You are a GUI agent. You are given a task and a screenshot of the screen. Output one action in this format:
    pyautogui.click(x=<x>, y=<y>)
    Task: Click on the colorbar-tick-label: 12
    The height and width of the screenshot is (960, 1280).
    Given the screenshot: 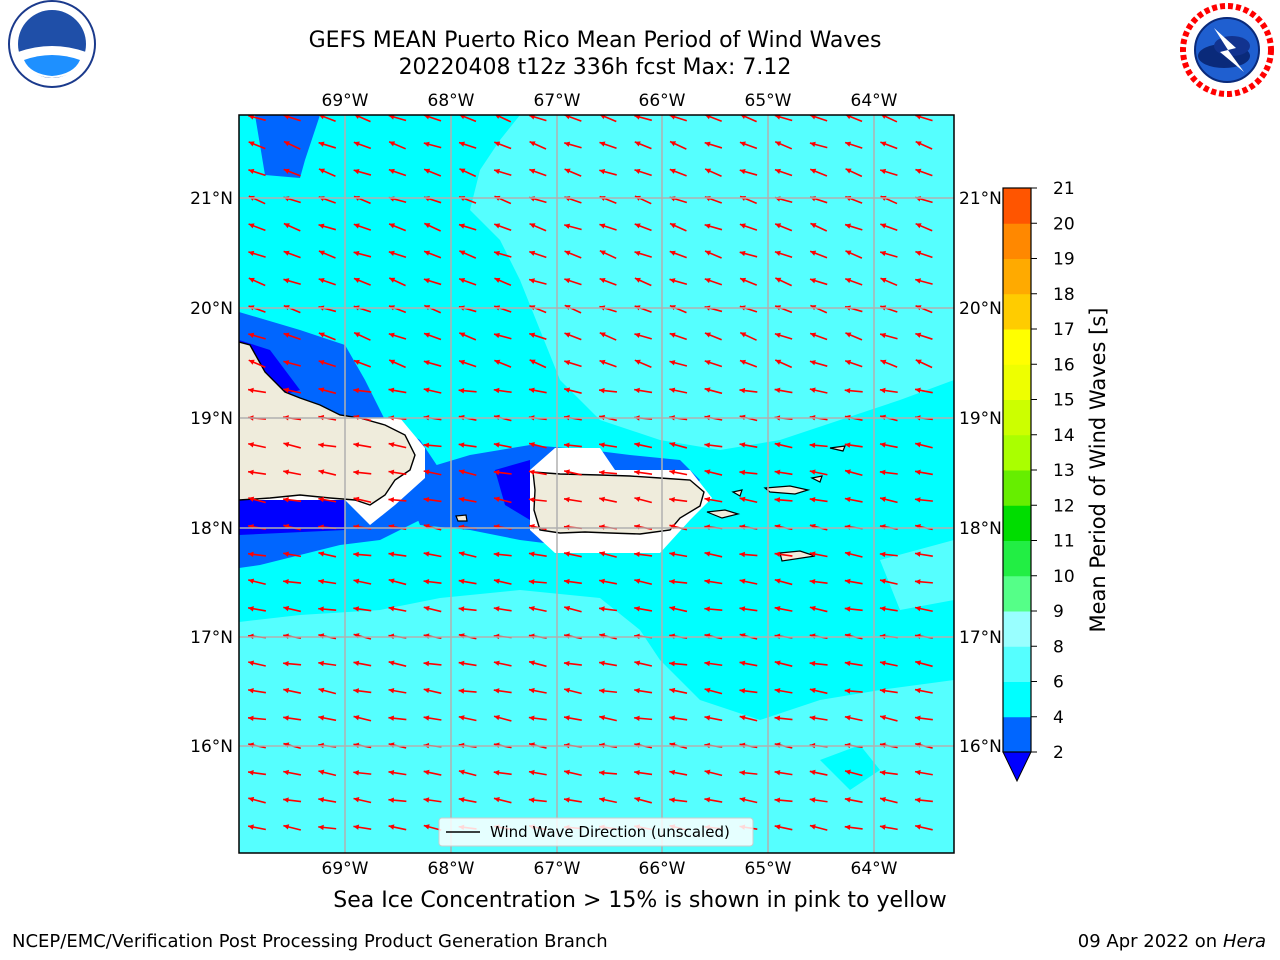 What is the action you would take?
    pyautogui.click(x=1064, y=506)
    